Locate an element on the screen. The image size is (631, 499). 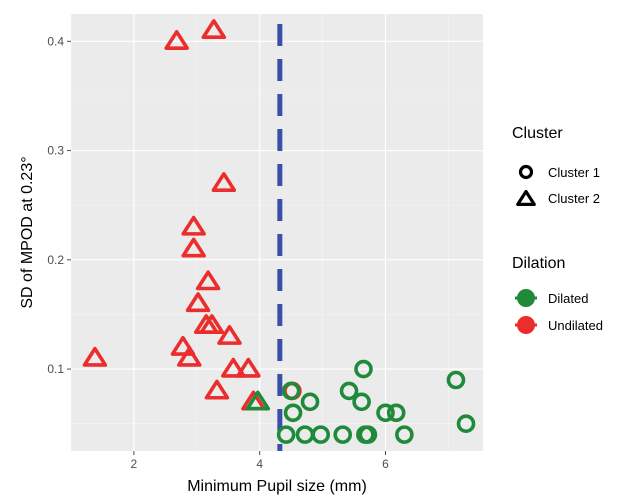
y-tick-label: 0.3 is located at coordinates (55, 151).